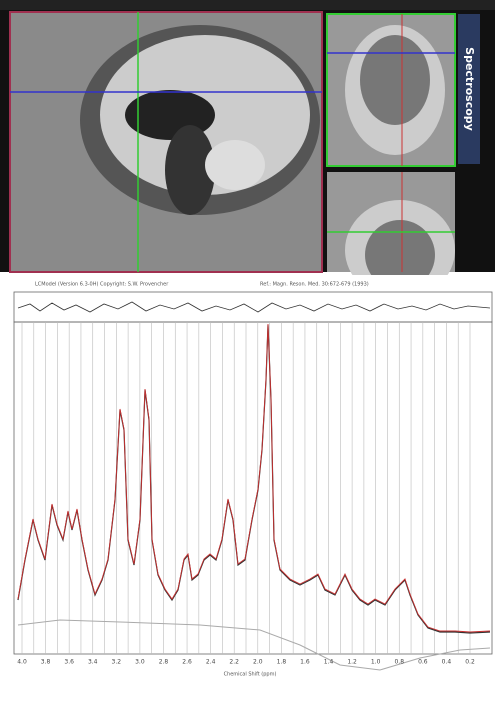 The image size is (495, 704). I want to click on x-tick-label: 2.4, so click(211, 662).